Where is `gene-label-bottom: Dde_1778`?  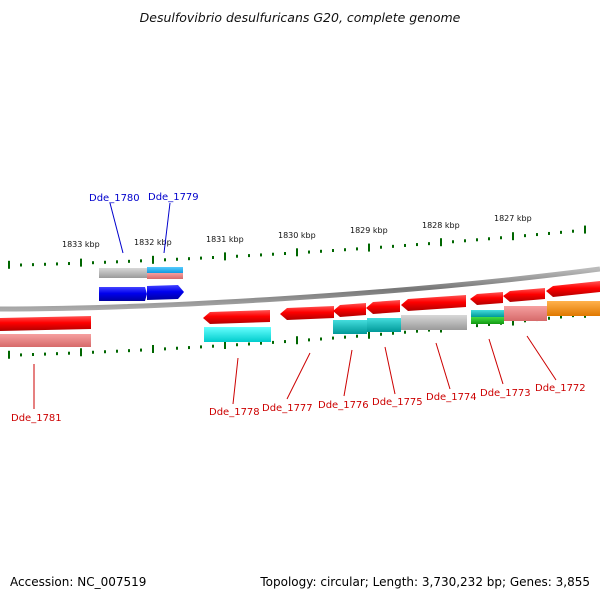 gene-label-bottom: Dde_1778 is located at coordinates (234, 412).